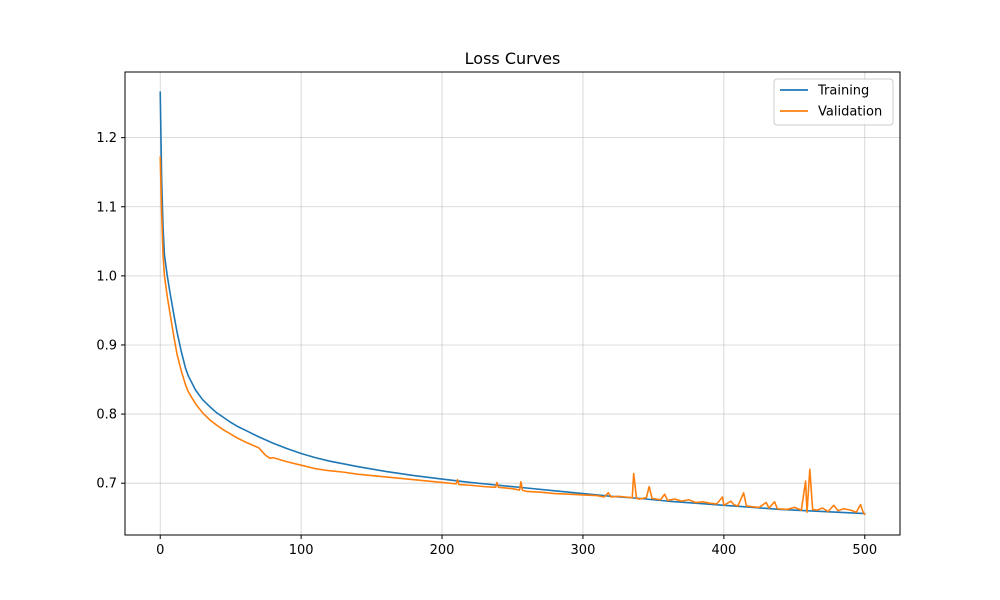  Describe the element at coordinates (864, 550) in the screenshot. I see `x-tick-label-5: 500` at that location.